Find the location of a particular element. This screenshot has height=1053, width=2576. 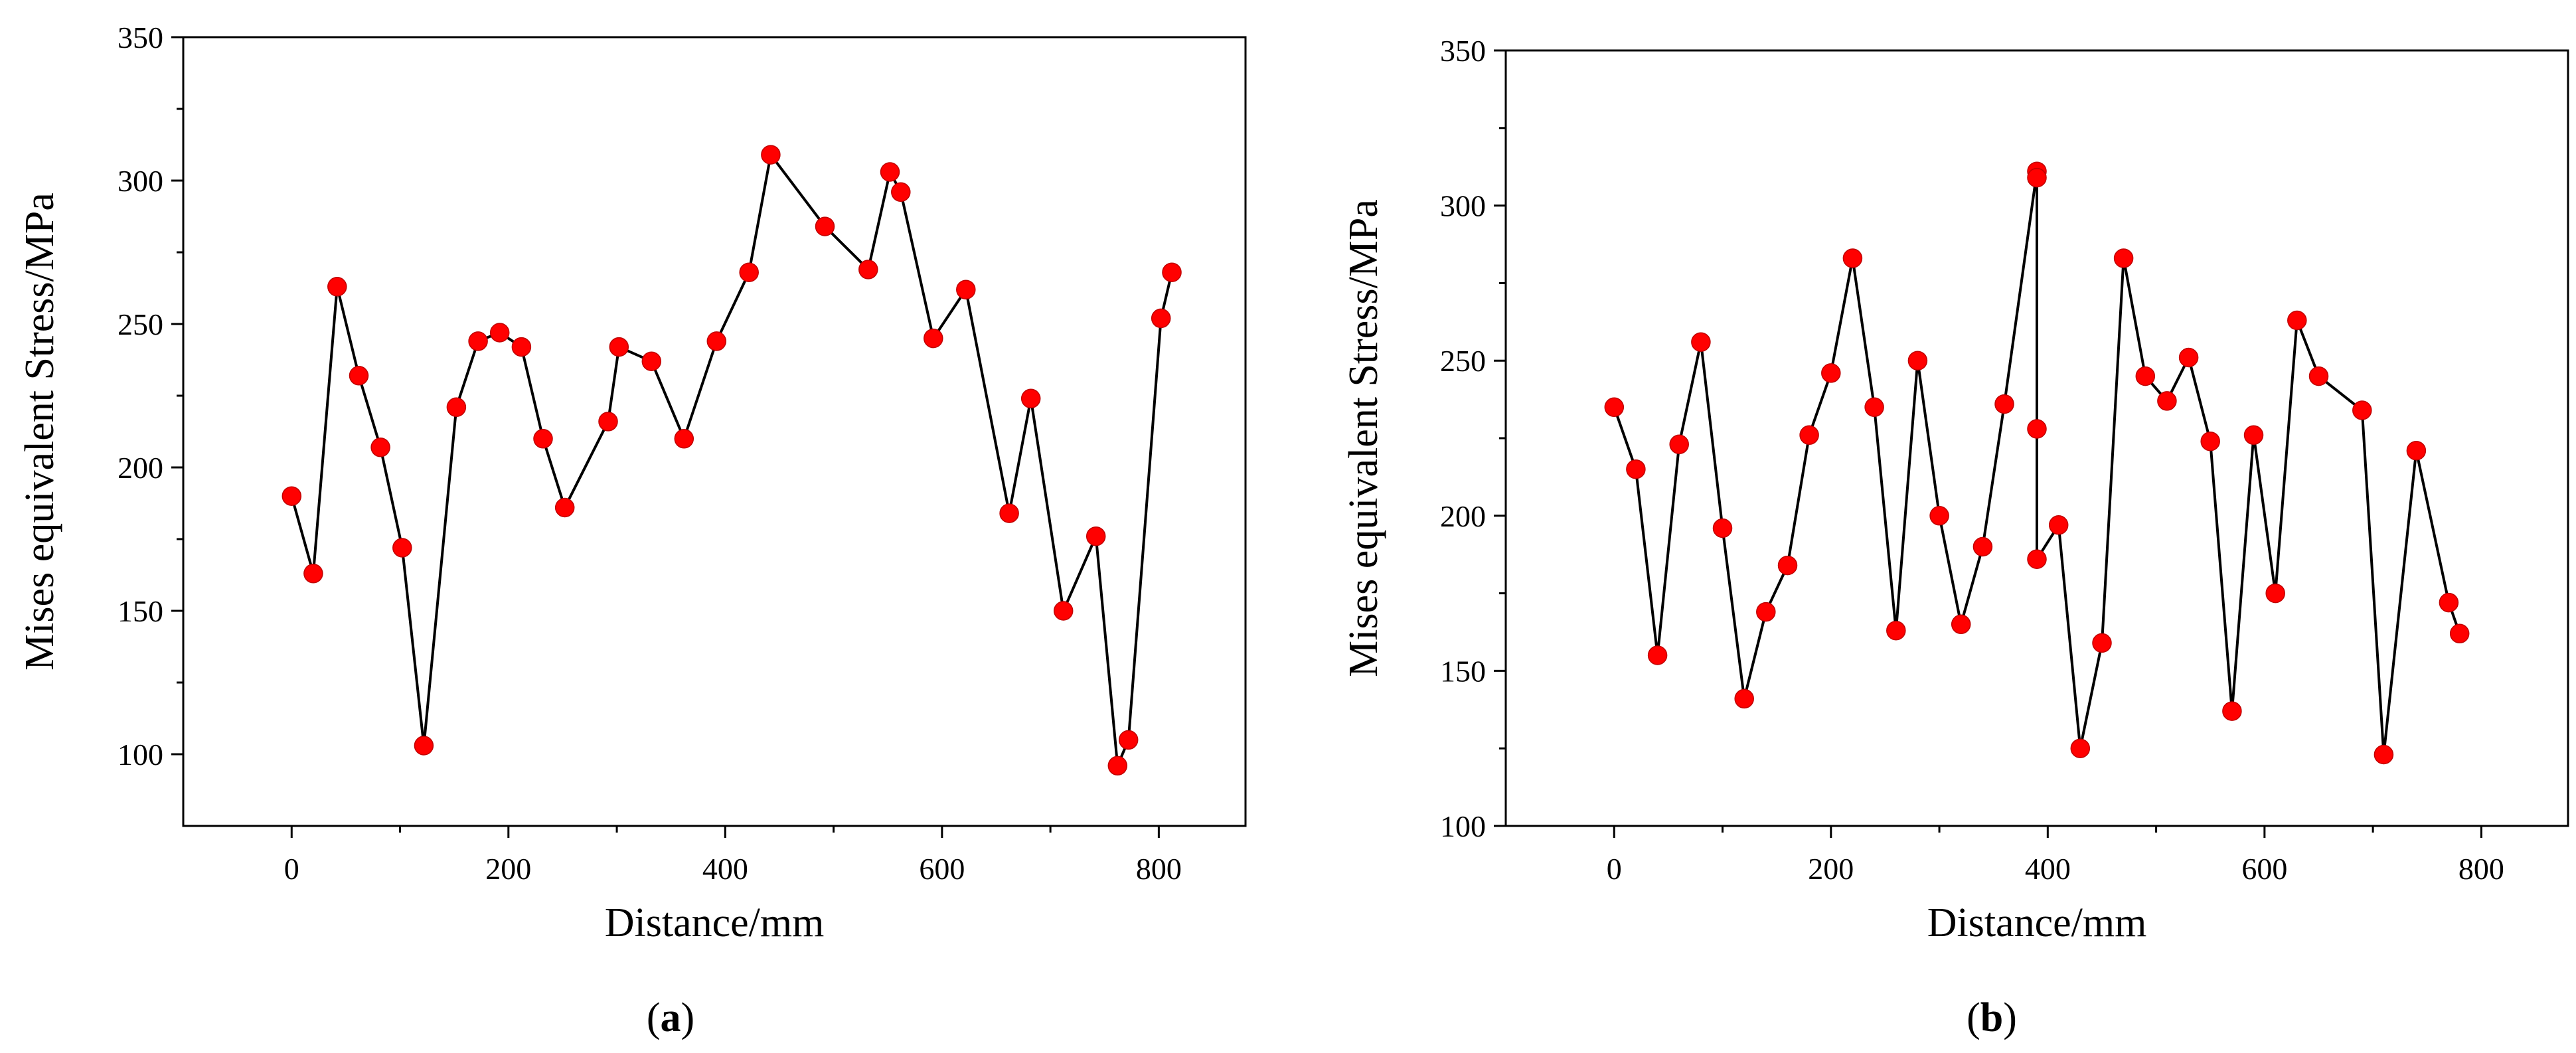

y-axis-a: 100 150 200 250 300 350 is located at coordinates (150, 396).